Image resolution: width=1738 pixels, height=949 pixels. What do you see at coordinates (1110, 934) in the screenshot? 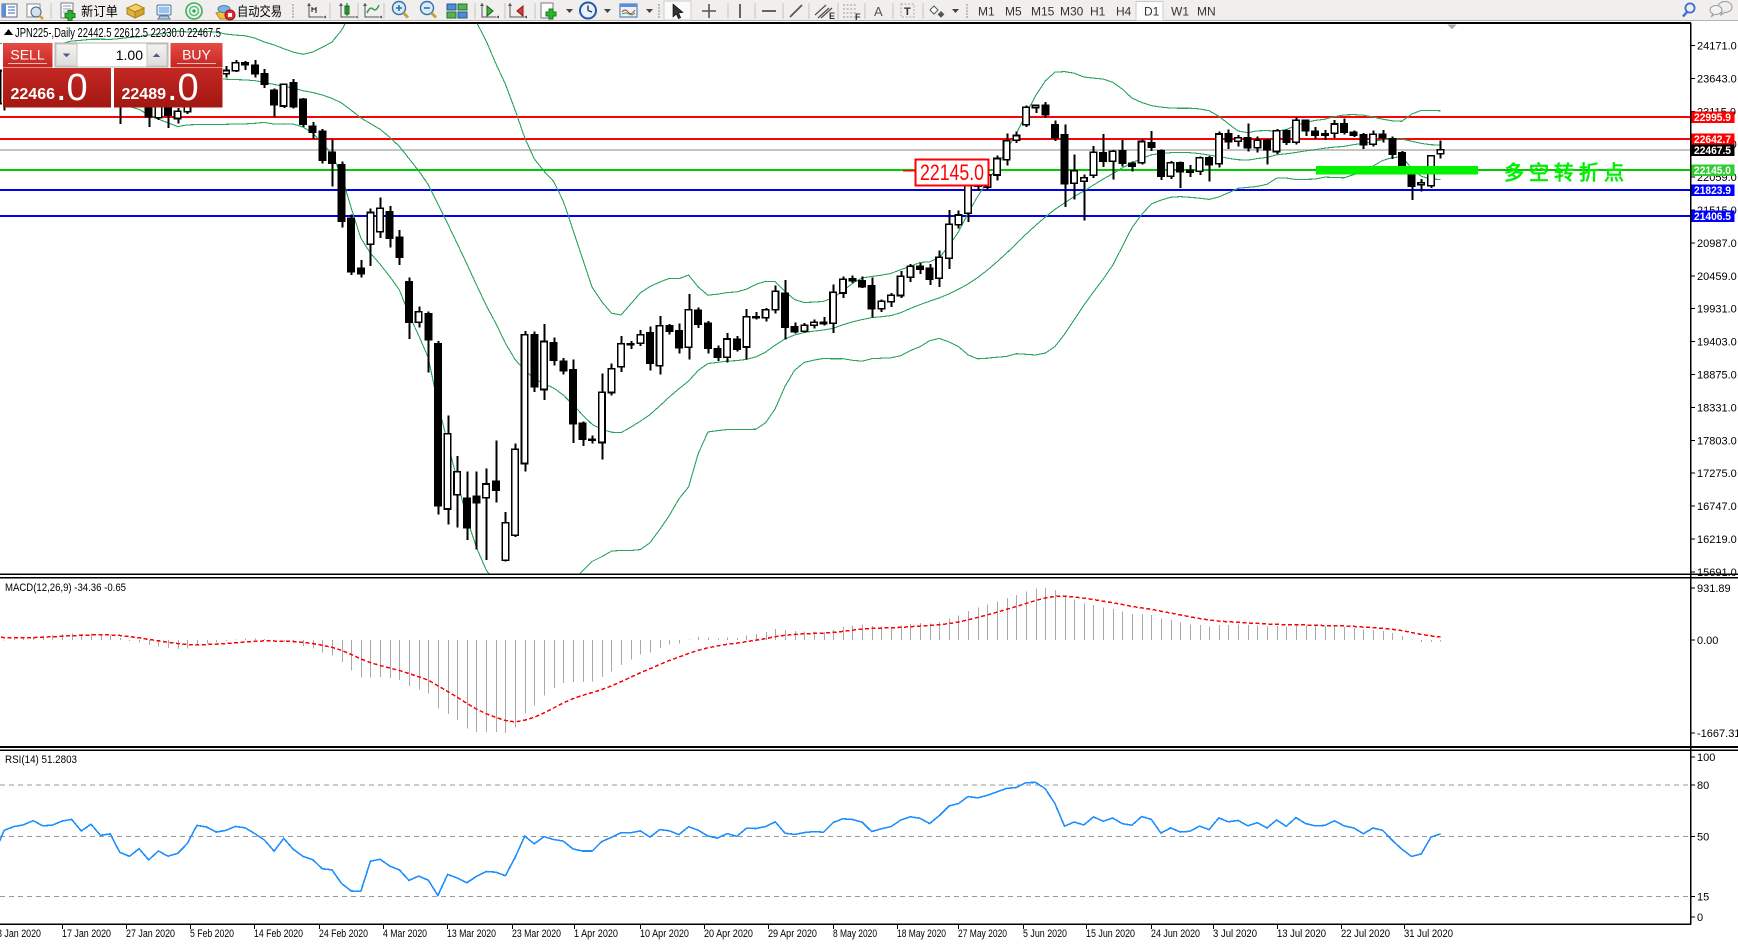
I see `svg-text: 15 Jun 2020` at bounding box center [1110, 934].